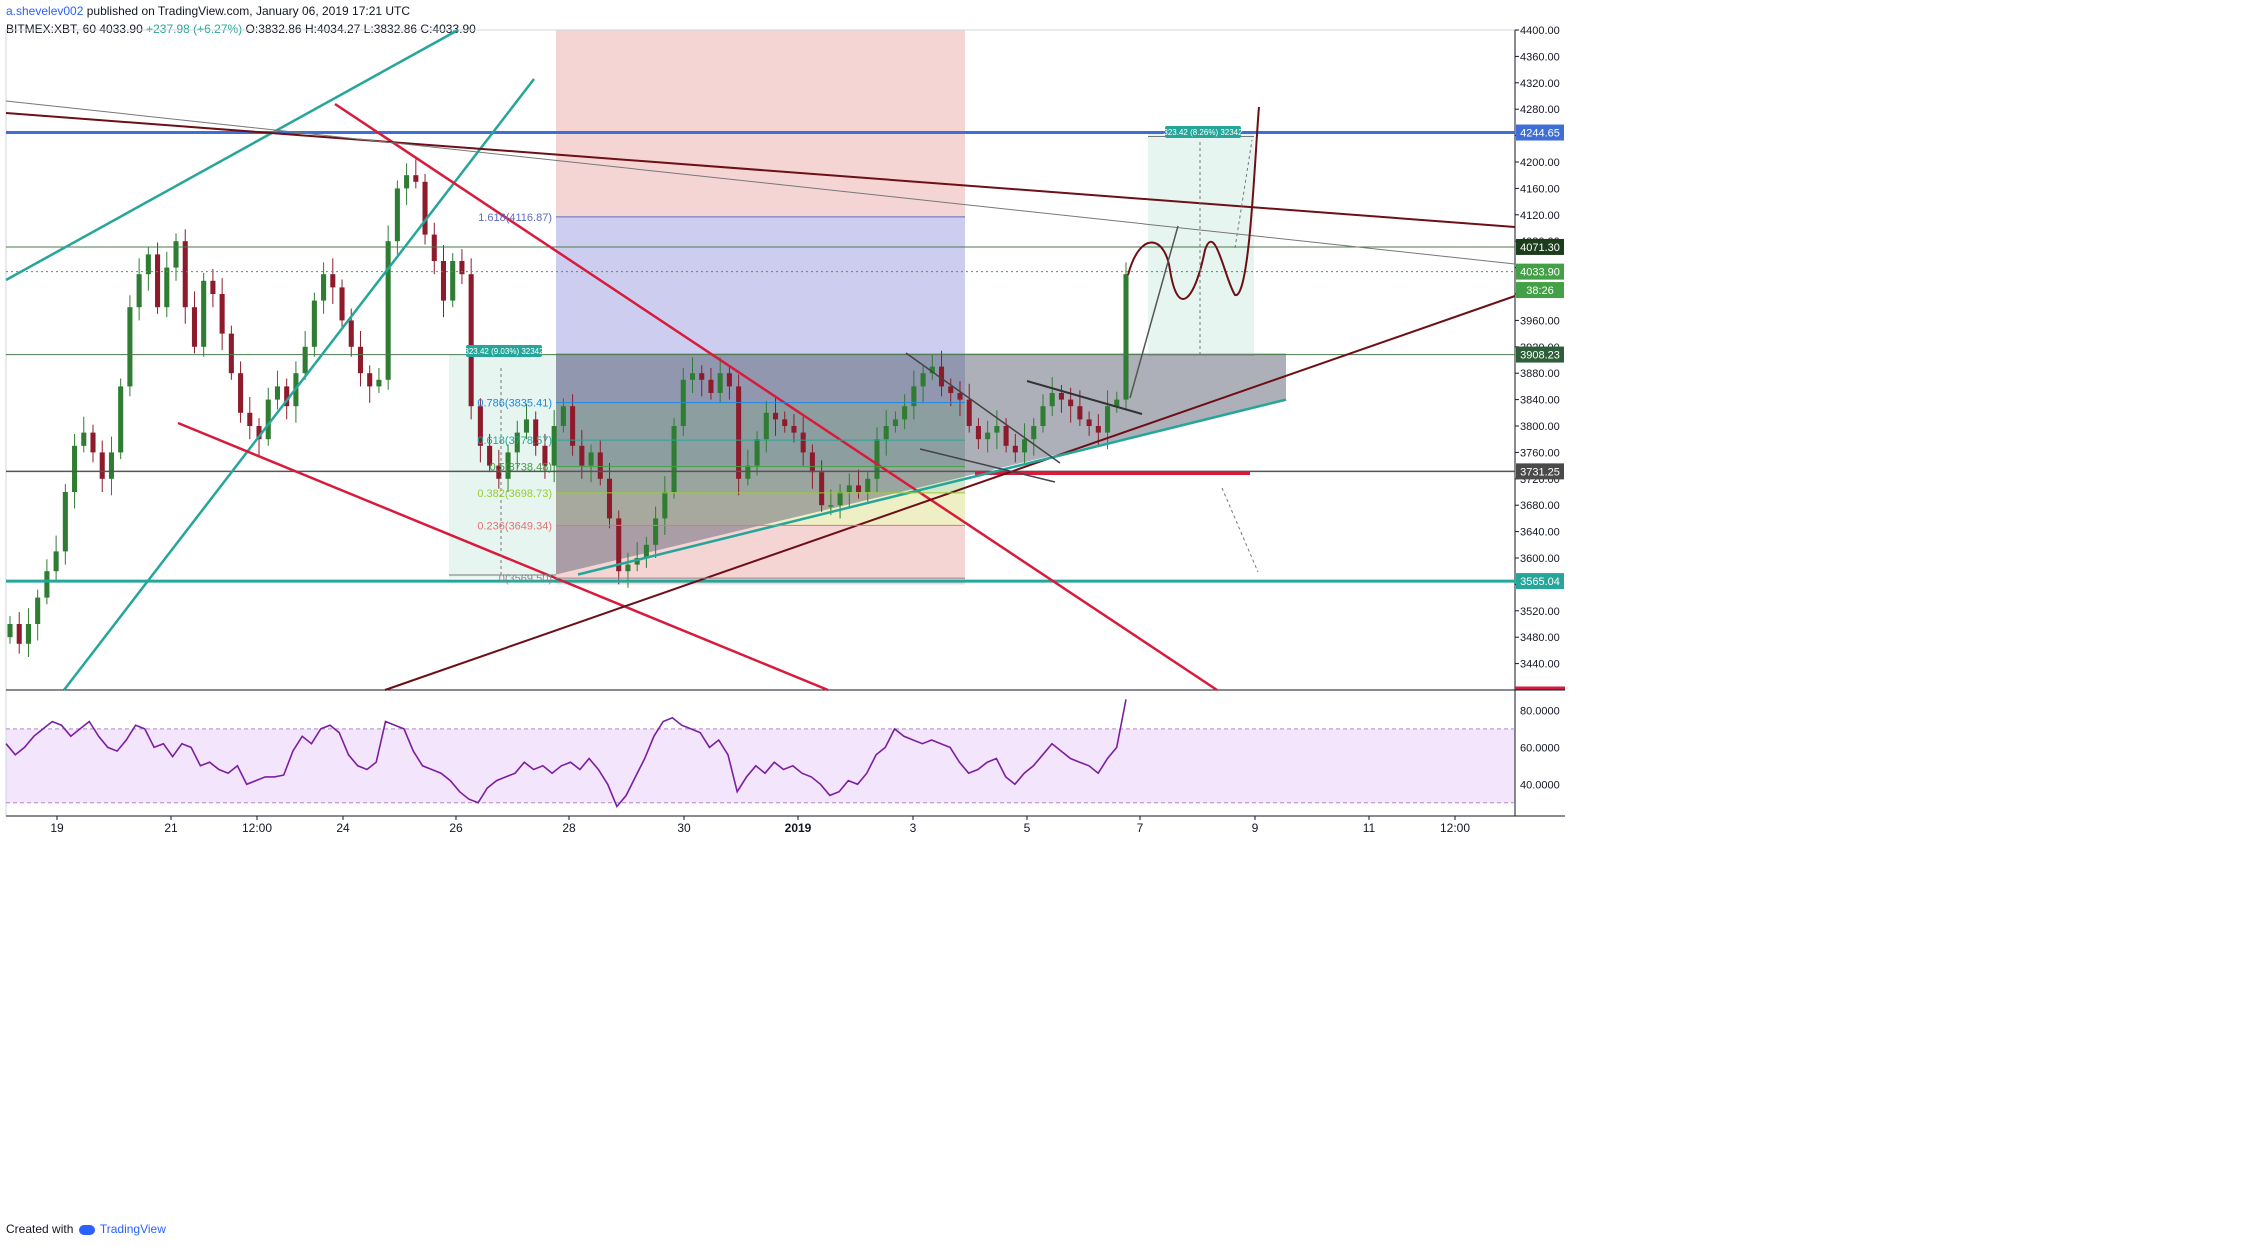 This screenshot has width=2267, height=1247. Describe the element at coordinates (1540, 134) in the screenshot. I see `price-label: 4244.65` at that location.